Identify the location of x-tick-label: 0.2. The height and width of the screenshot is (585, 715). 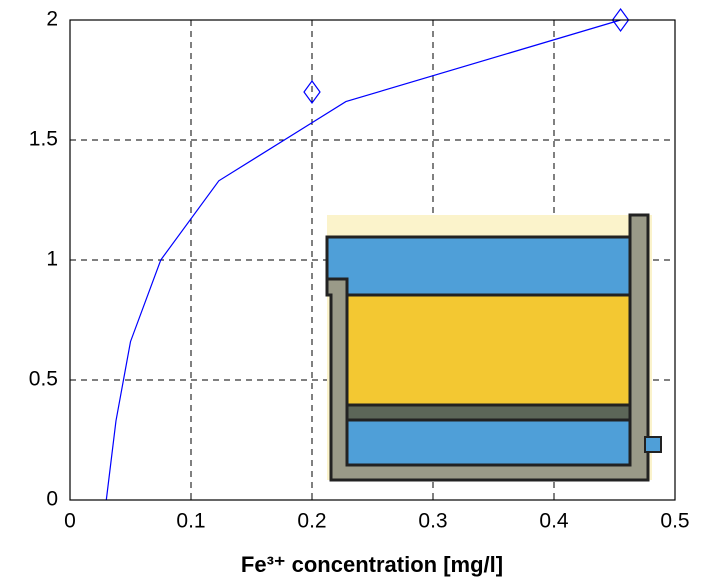
(311, 521).